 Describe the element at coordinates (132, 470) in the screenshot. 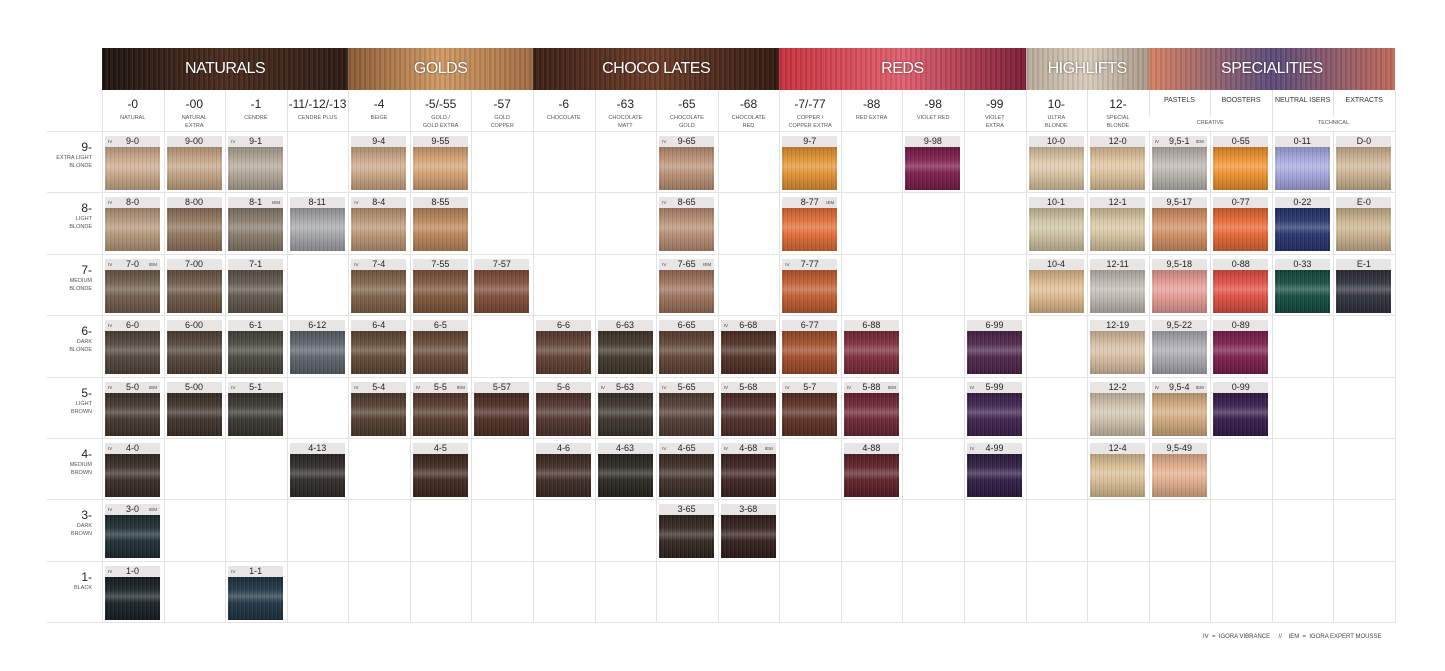

I see `color-swatch: 4-0 IV` at that location.